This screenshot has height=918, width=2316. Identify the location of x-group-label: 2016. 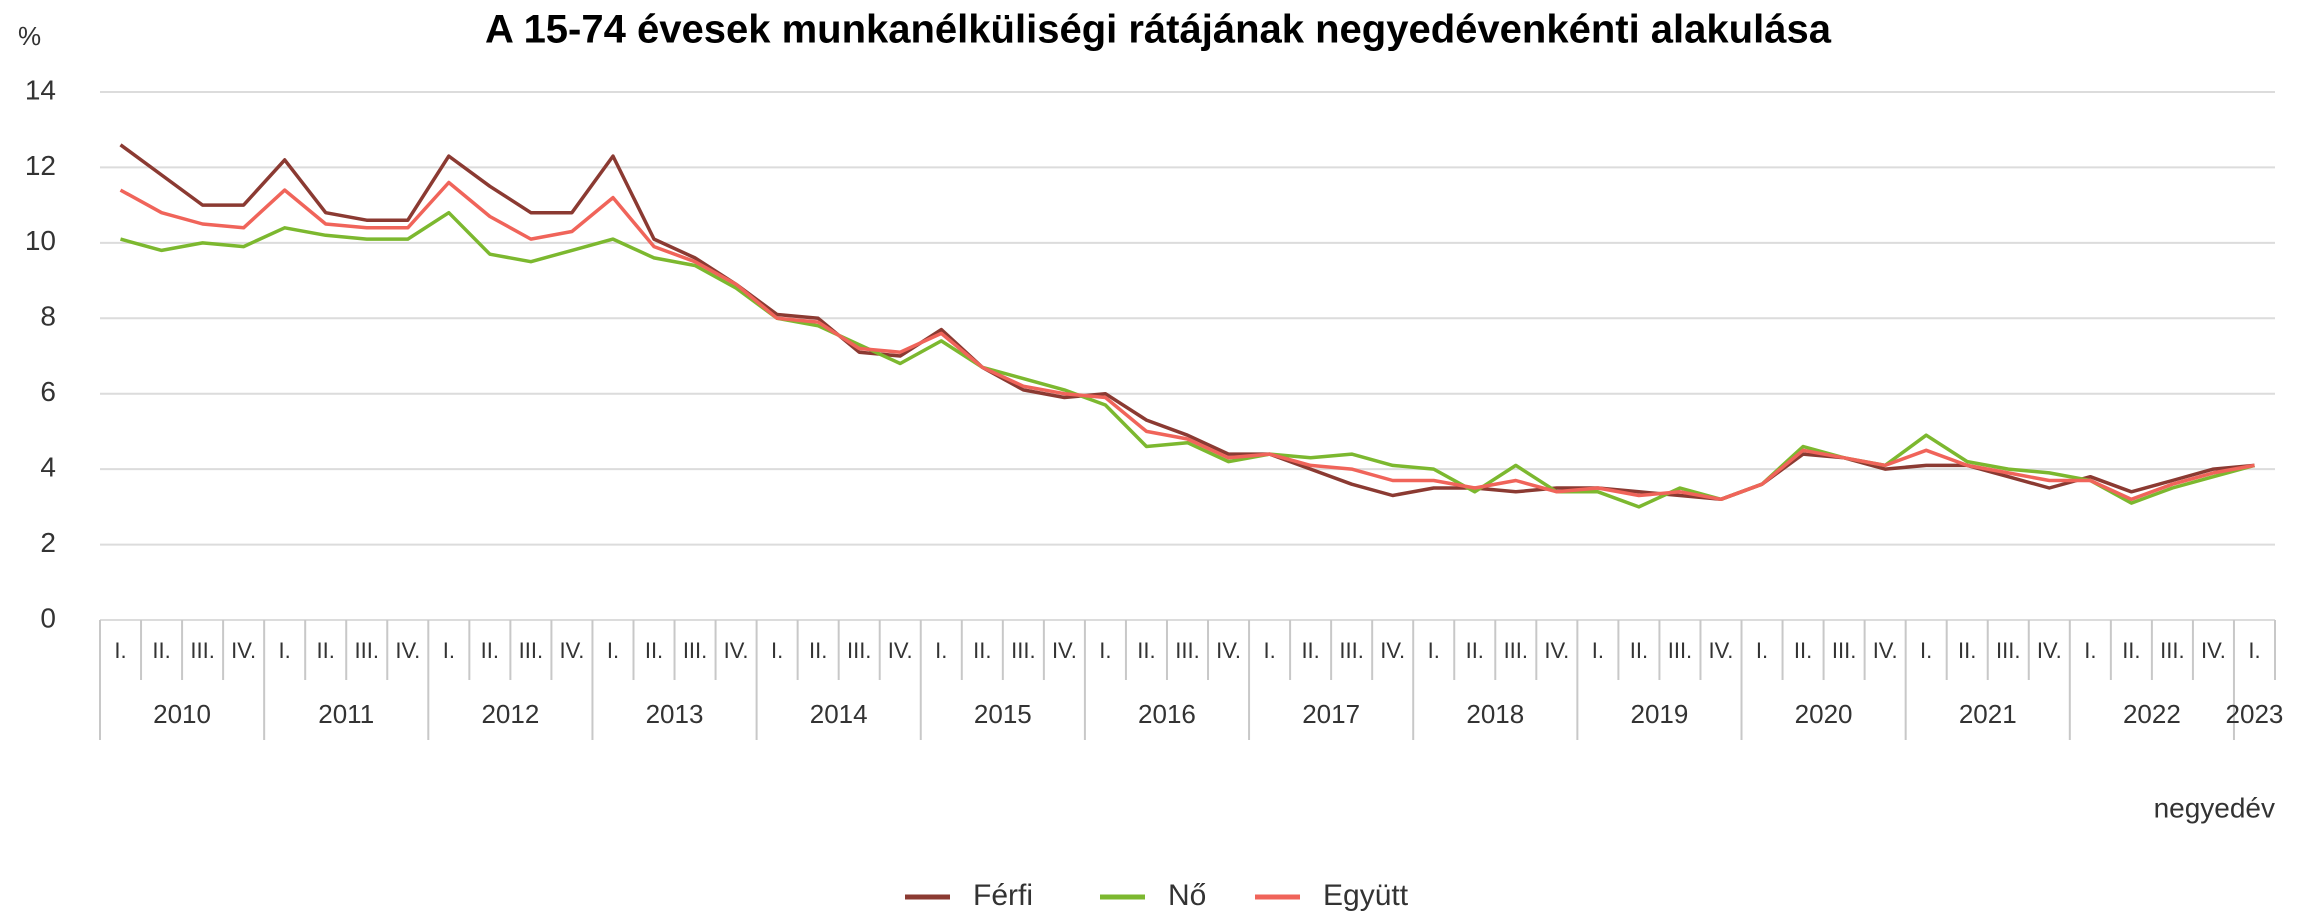
(1167, 714).